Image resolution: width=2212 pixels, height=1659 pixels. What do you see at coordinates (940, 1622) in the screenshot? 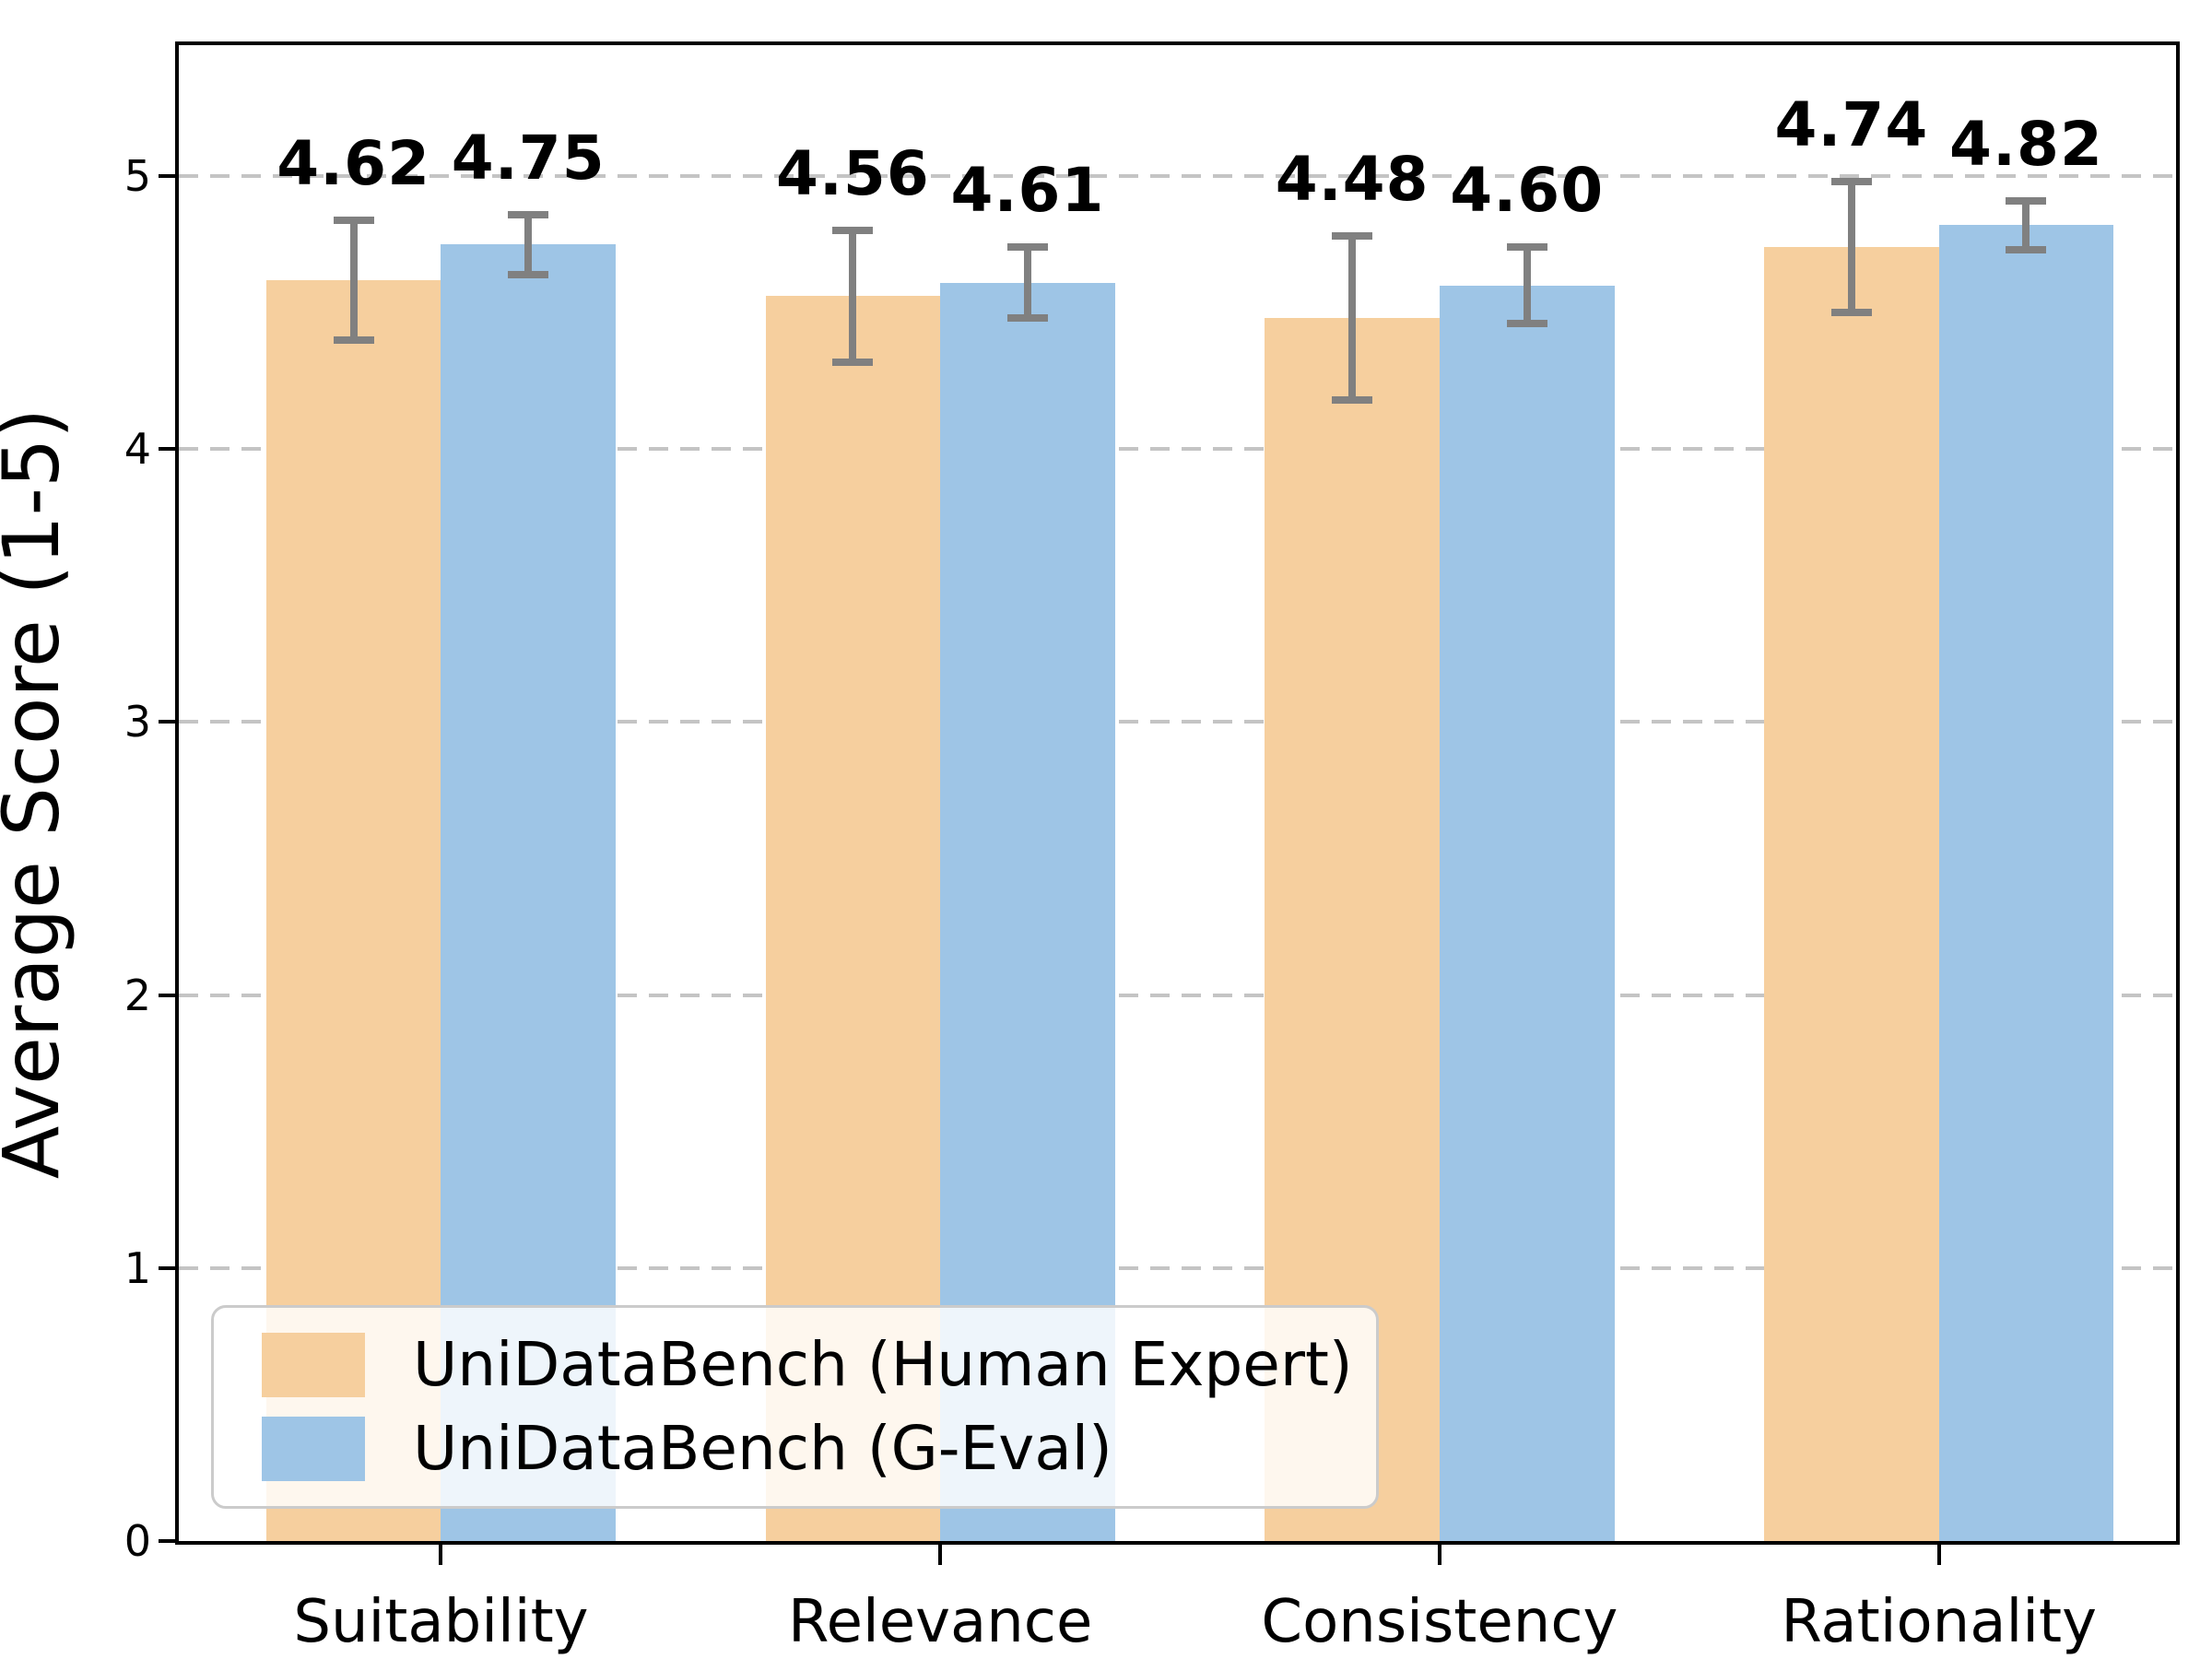
I see `x-tick-label-1: Relevance` at bounding box center [940, 1622].